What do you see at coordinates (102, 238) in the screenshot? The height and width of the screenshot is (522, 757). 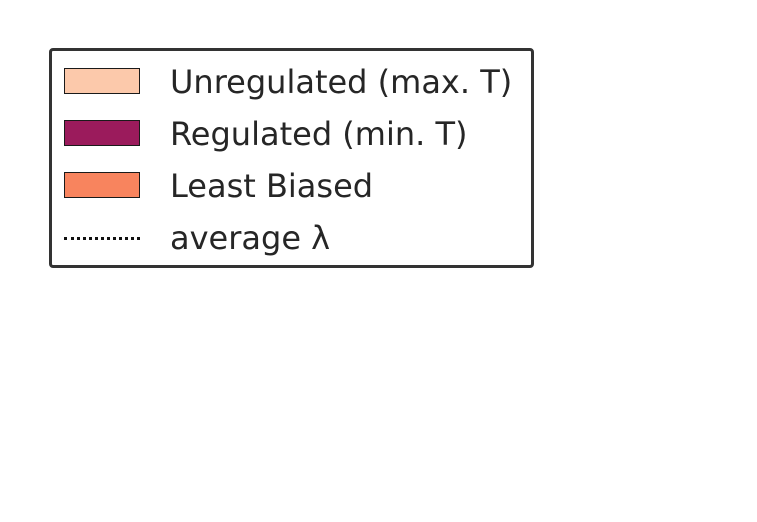 I see `legend-line-average-lambda` at bounding box center [102, 238].